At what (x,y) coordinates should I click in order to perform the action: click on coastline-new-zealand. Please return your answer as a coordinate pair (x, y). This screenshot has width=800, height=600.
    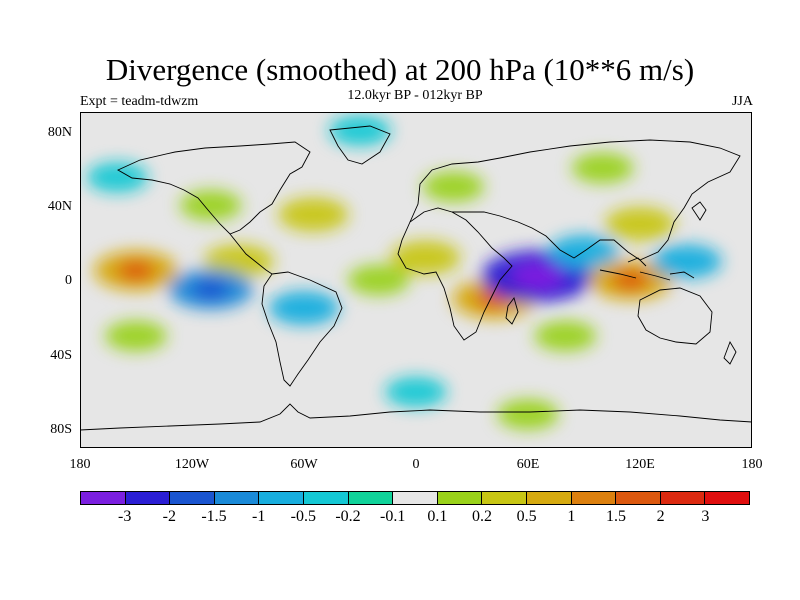
    Looking at the image, I should click on (730, 352).